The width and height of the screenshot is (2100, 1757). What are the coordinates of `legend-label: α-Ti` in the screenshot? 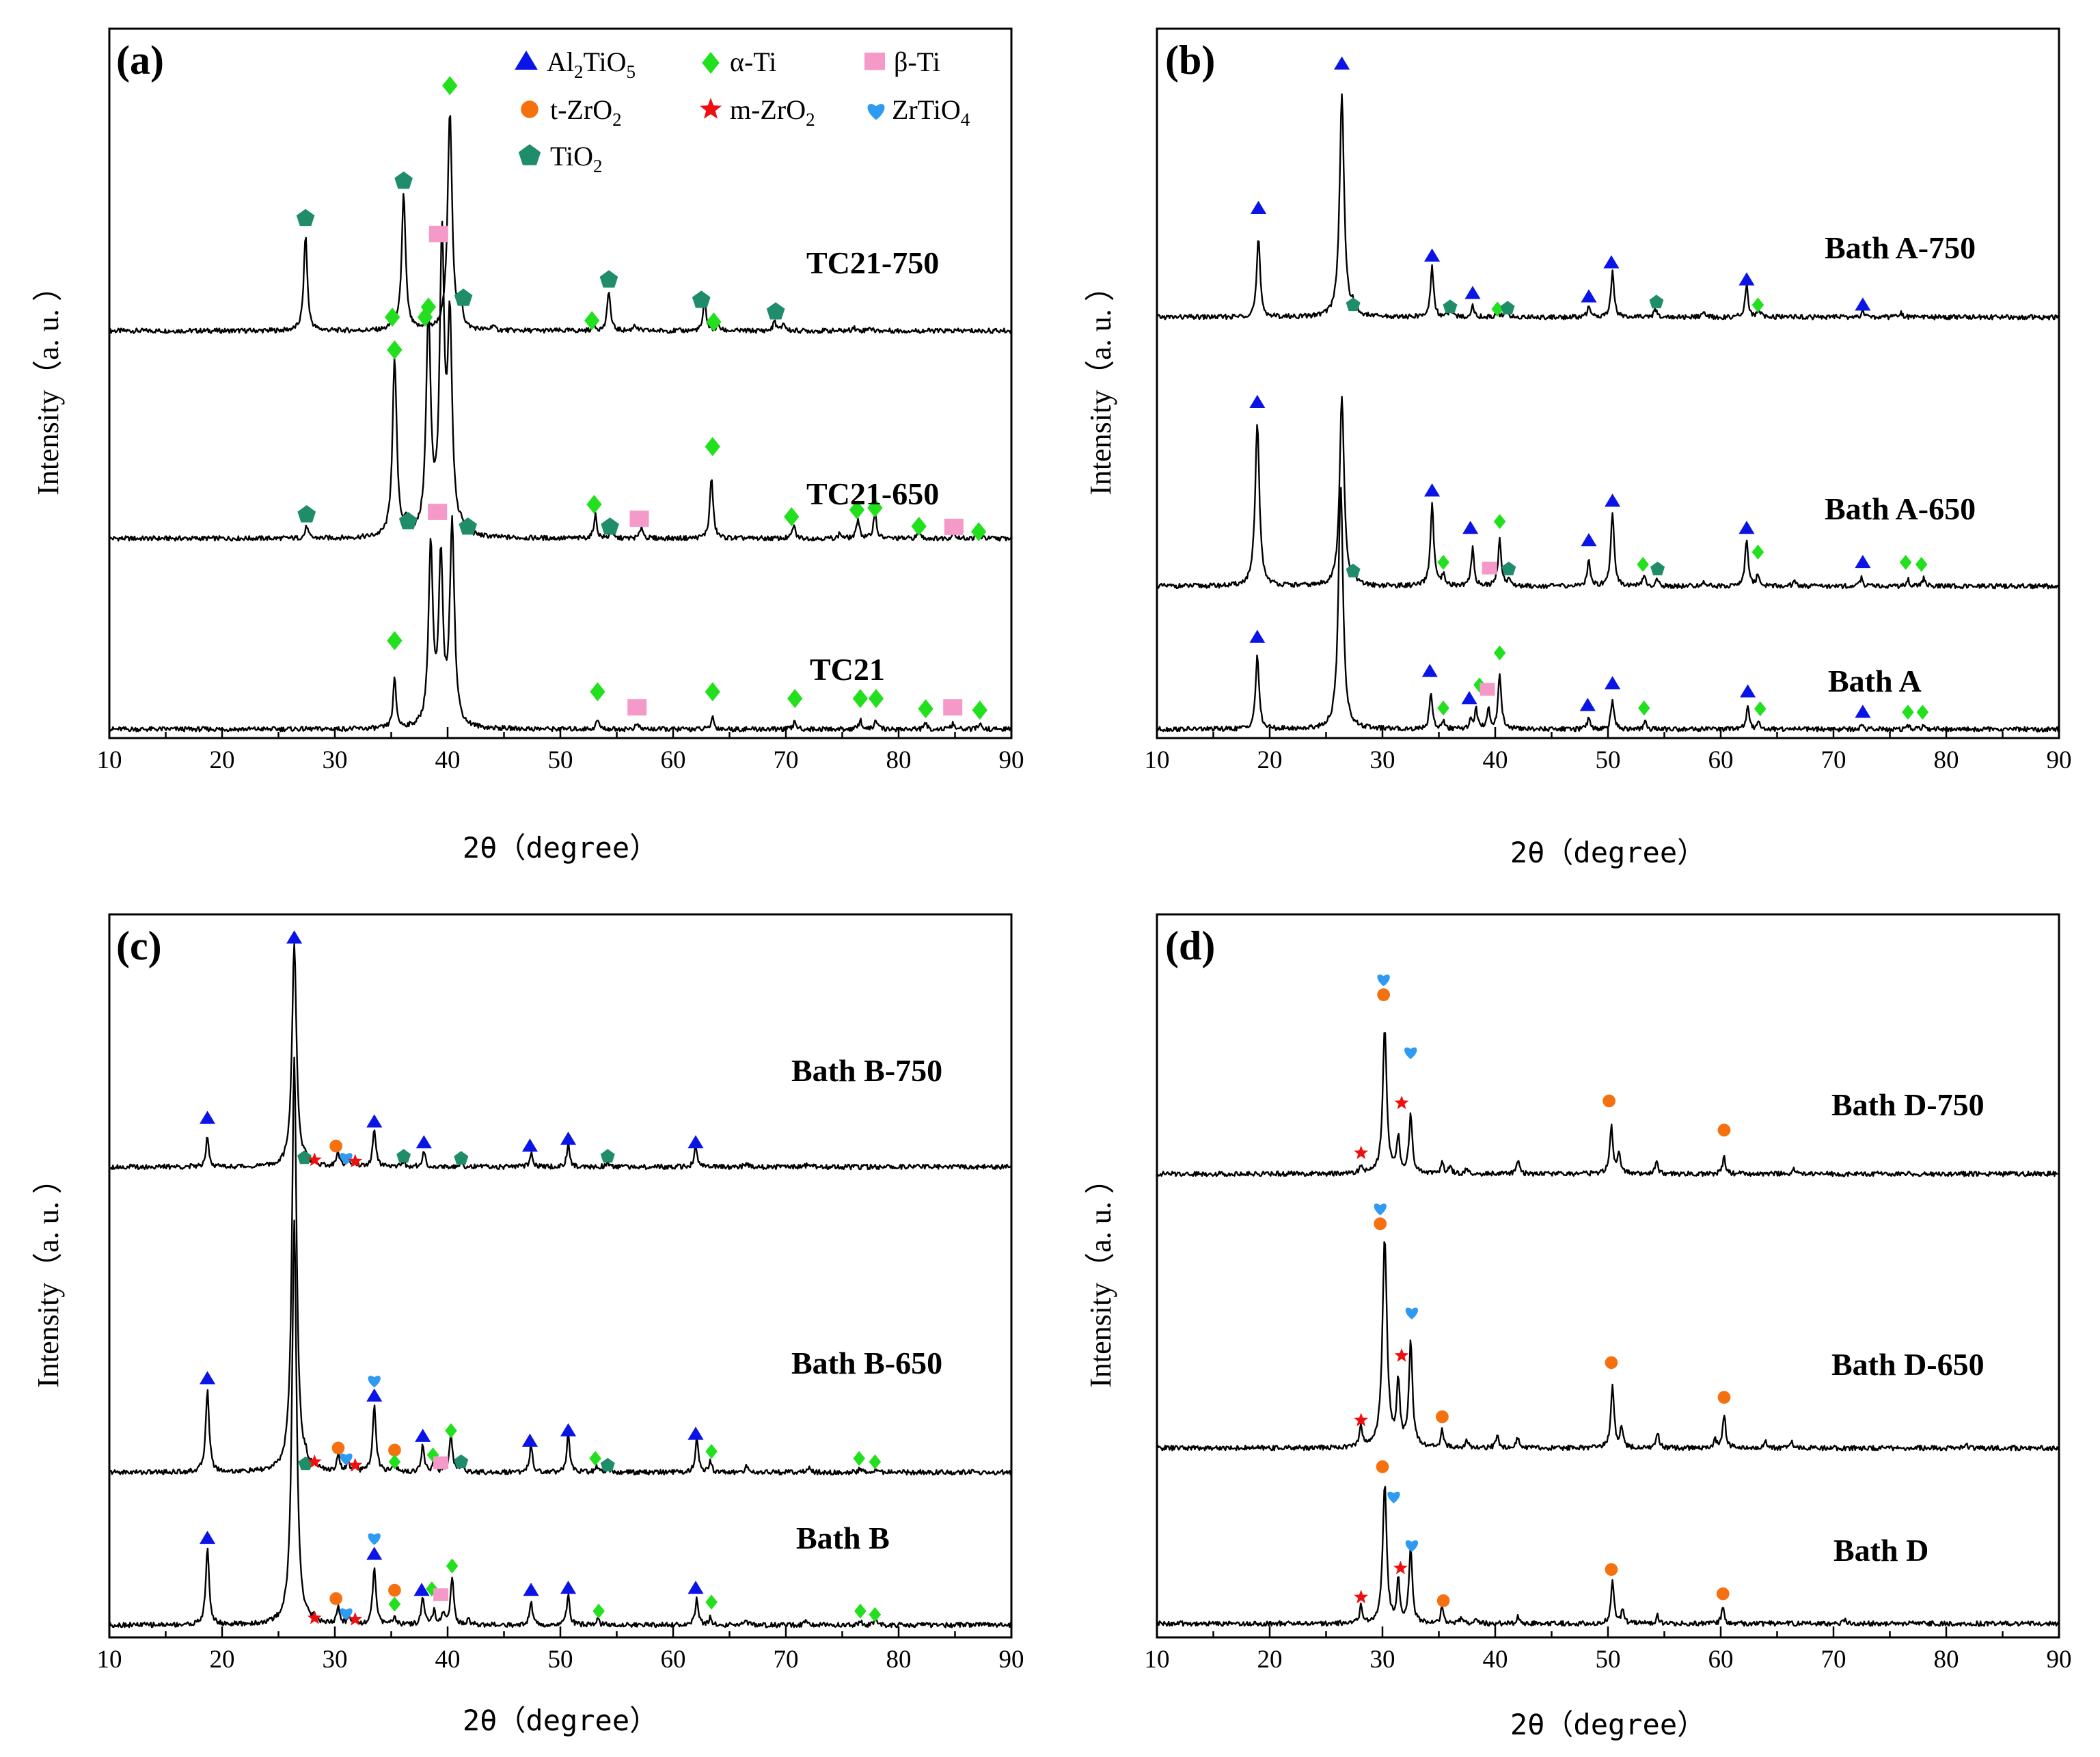 It's located at (753, 61).